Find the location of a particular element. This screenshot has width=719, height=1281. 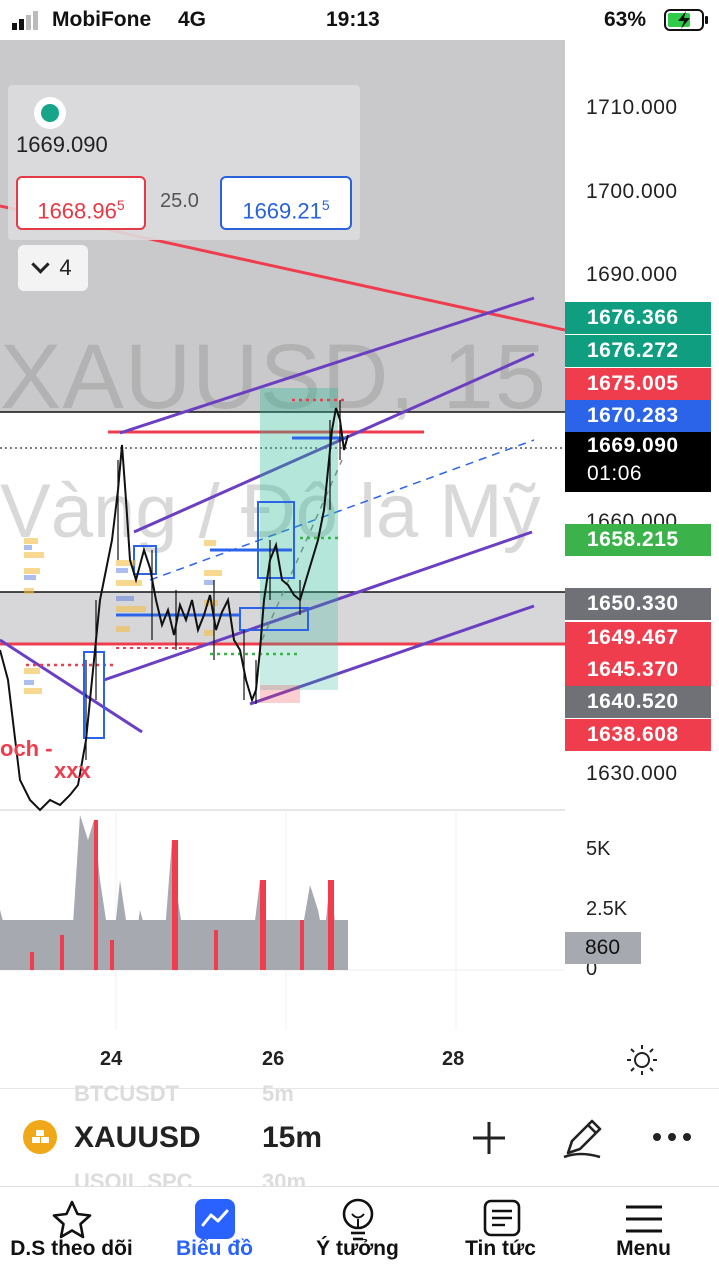

volume-tick: 5K is located at coordinates (598, 849).